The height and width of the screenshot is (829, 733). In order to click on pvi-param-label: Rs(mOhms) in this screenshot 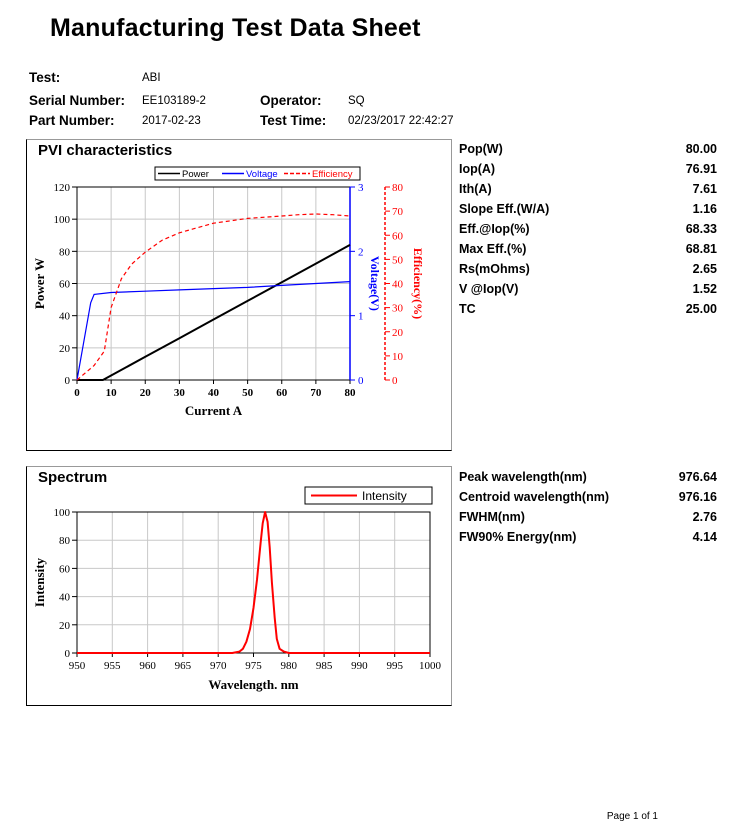, I will do `click(494, 269)`.